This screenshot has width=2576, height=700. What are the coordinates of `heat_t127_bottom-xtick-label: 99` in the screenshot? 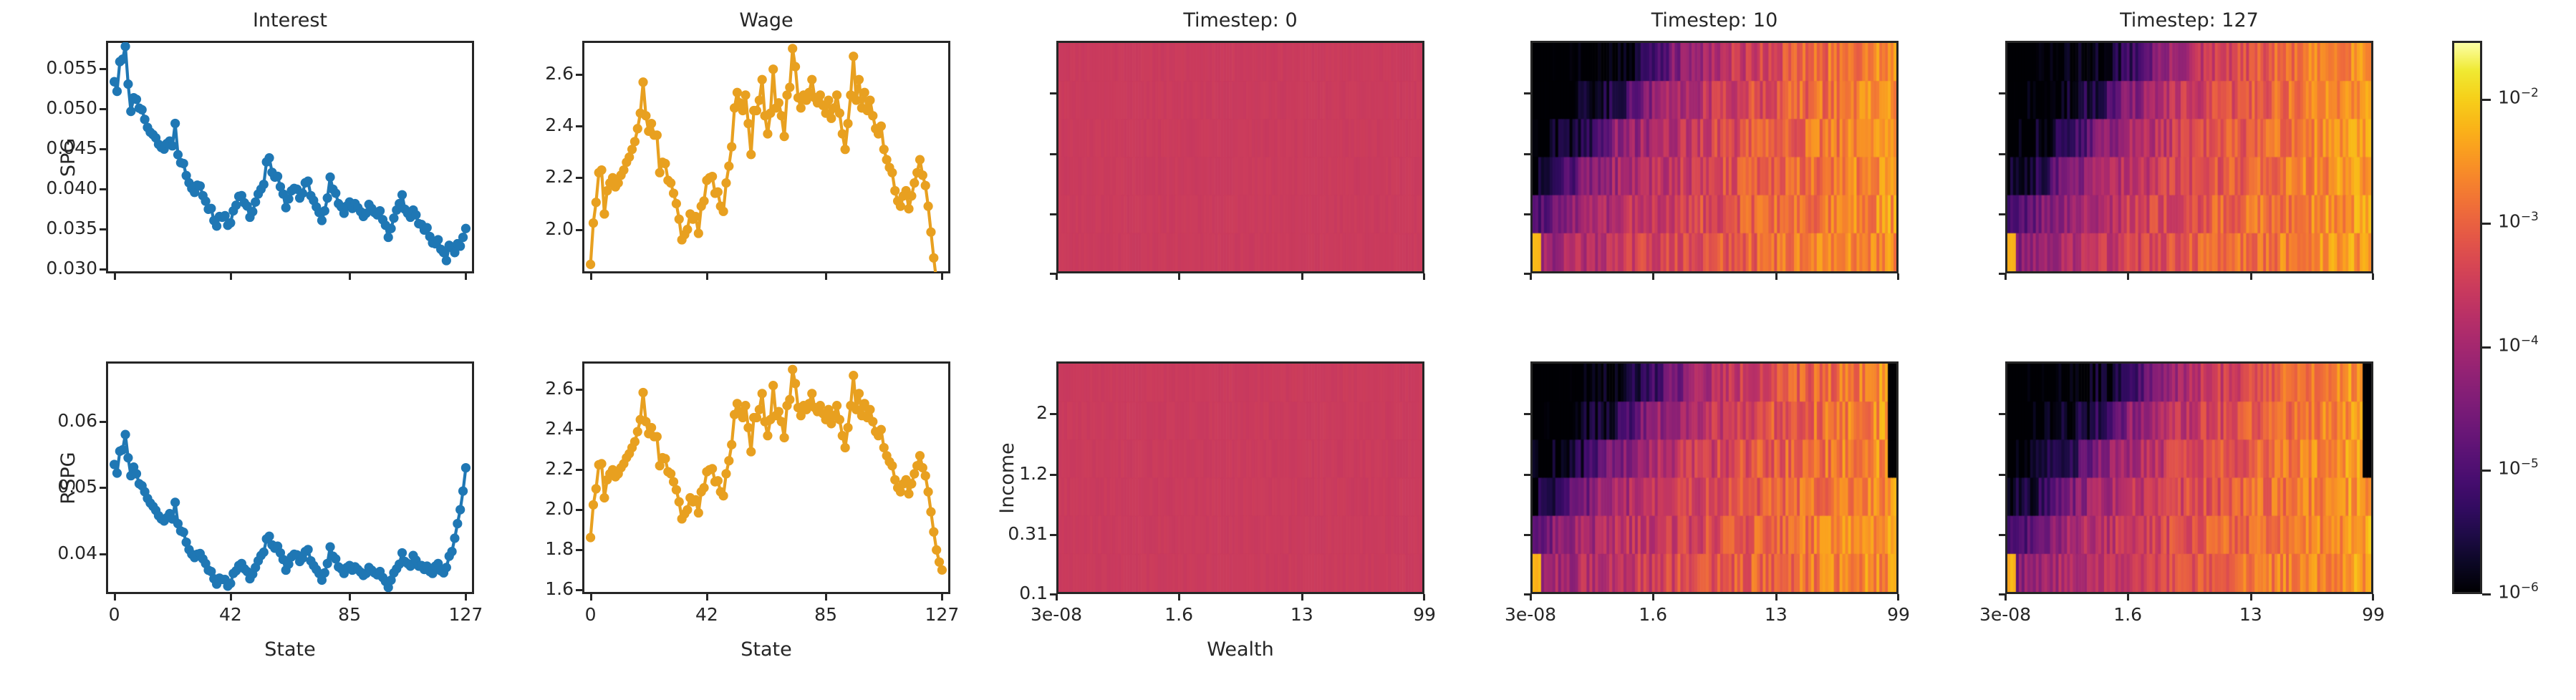 It's located at (2373, 615).